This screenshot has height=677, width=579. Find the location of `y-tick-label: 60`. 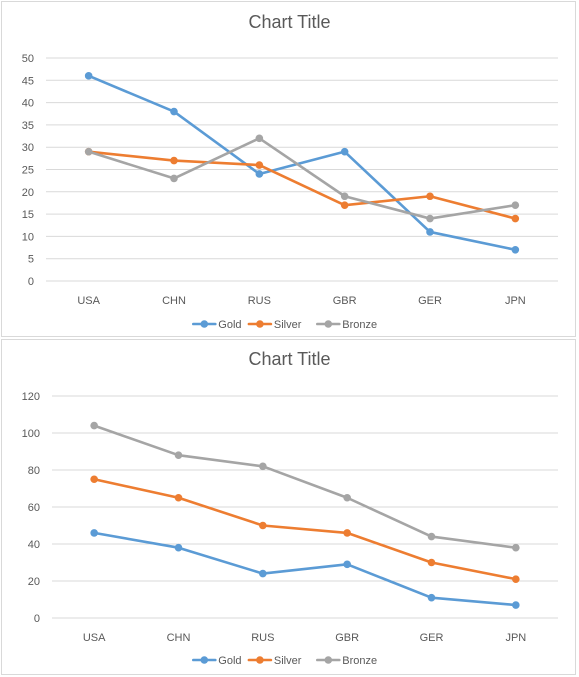

y-tick-label: 60 is located at coordinates (34, 508).